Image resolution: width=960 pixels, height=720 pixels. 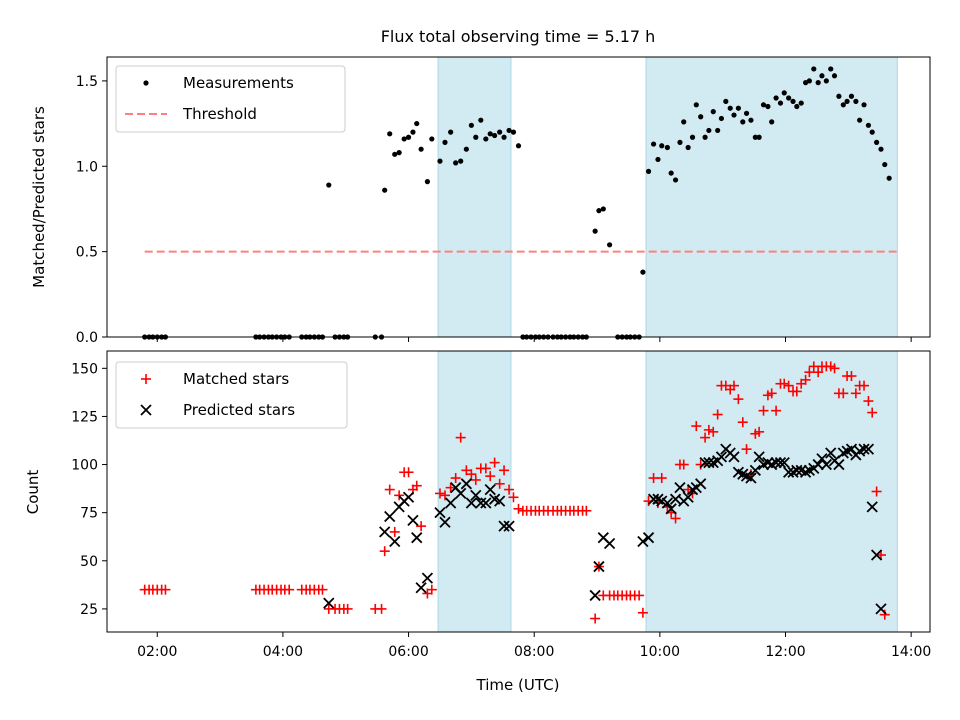 What do you see at coordinates (239, 410) in the screenshot?
I see `legend-label: Predicted stars` at bounding box center [239, 410].